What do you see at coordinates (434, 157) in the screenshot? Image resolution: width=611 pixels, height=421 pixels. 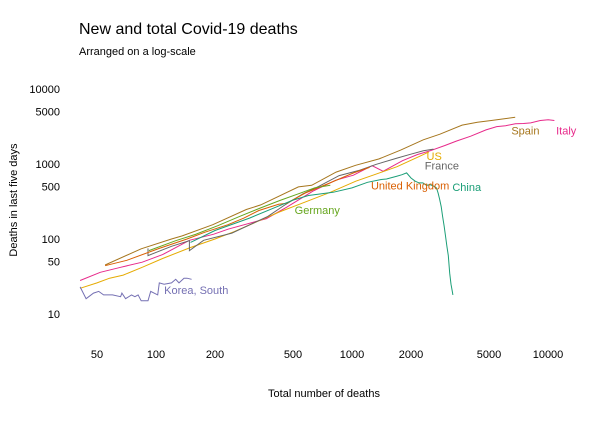 I see `series-label-us: US` at bounding box center [434, 157].